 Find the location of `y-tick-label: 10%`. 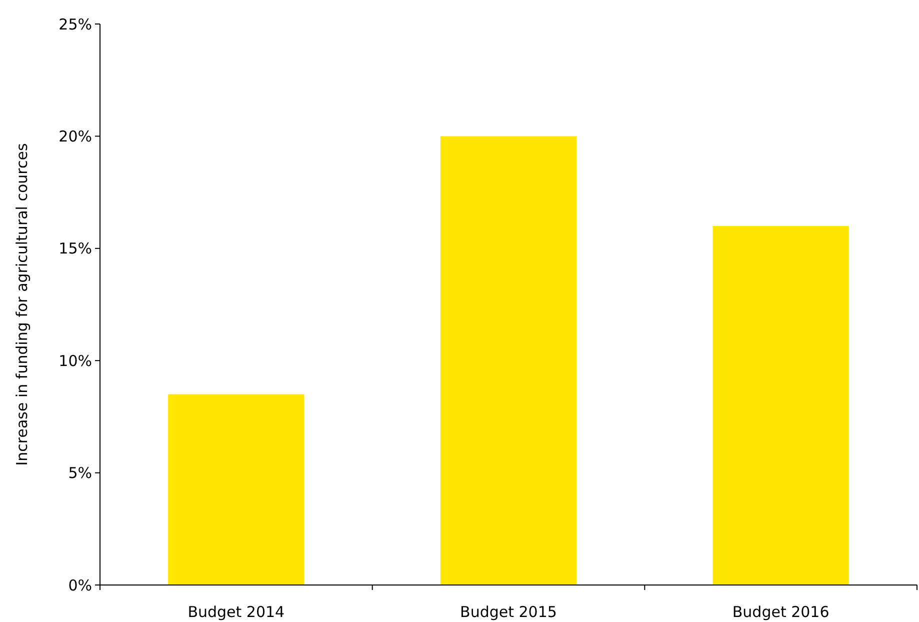

y-tick-label: 10% is located at coordinates (75, 361).